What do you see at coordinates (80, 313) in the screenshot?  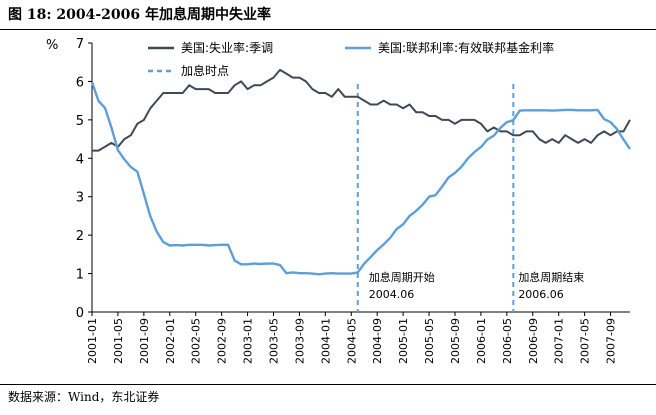 I see `y-tick-label: 0` at bounding box center [80, 313].